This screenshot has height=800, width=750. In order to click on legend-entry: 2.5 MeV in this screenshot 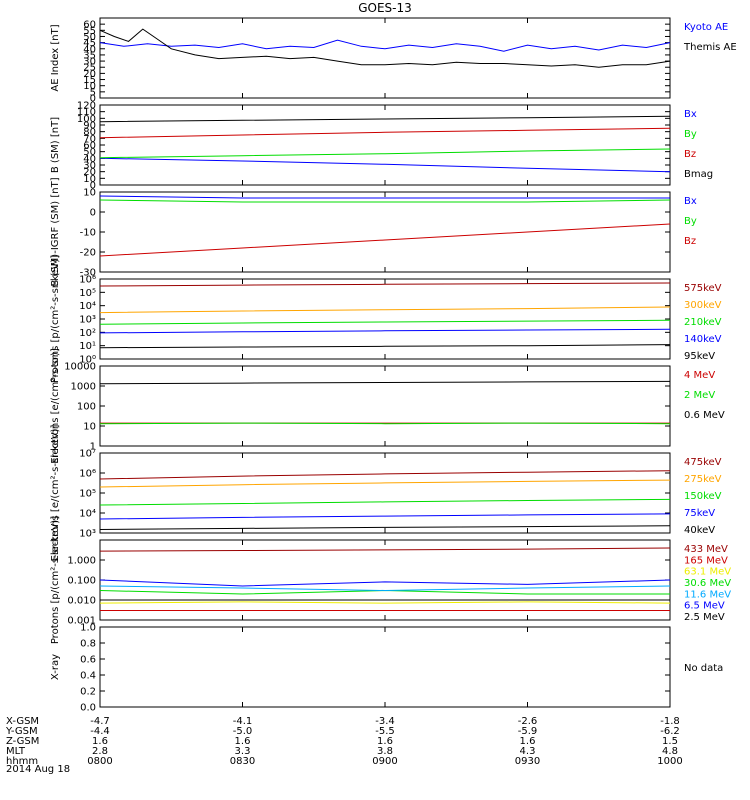, I will do `click(704, 617)`.